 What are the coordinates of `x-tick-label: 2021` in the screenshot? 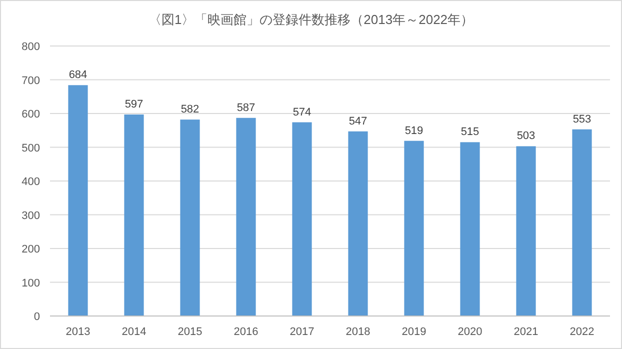 It's located at (526, 332).